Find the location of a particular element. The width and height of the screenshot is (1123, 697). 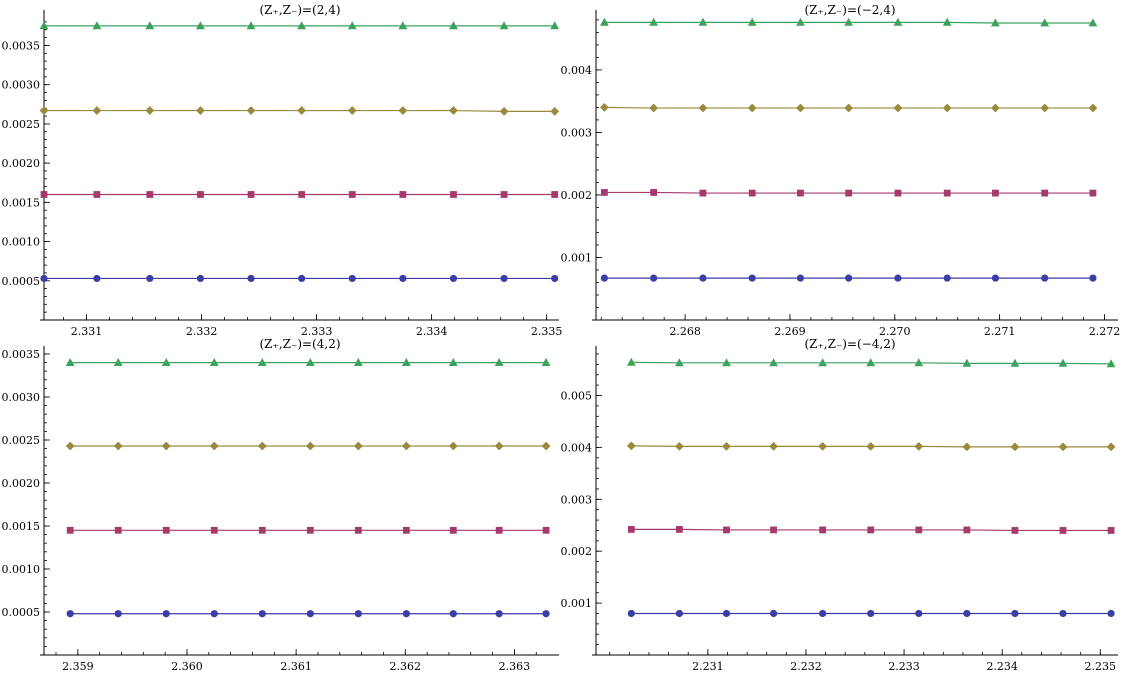

y-tick-label: 0.003 is located at coordinates (577, 499).